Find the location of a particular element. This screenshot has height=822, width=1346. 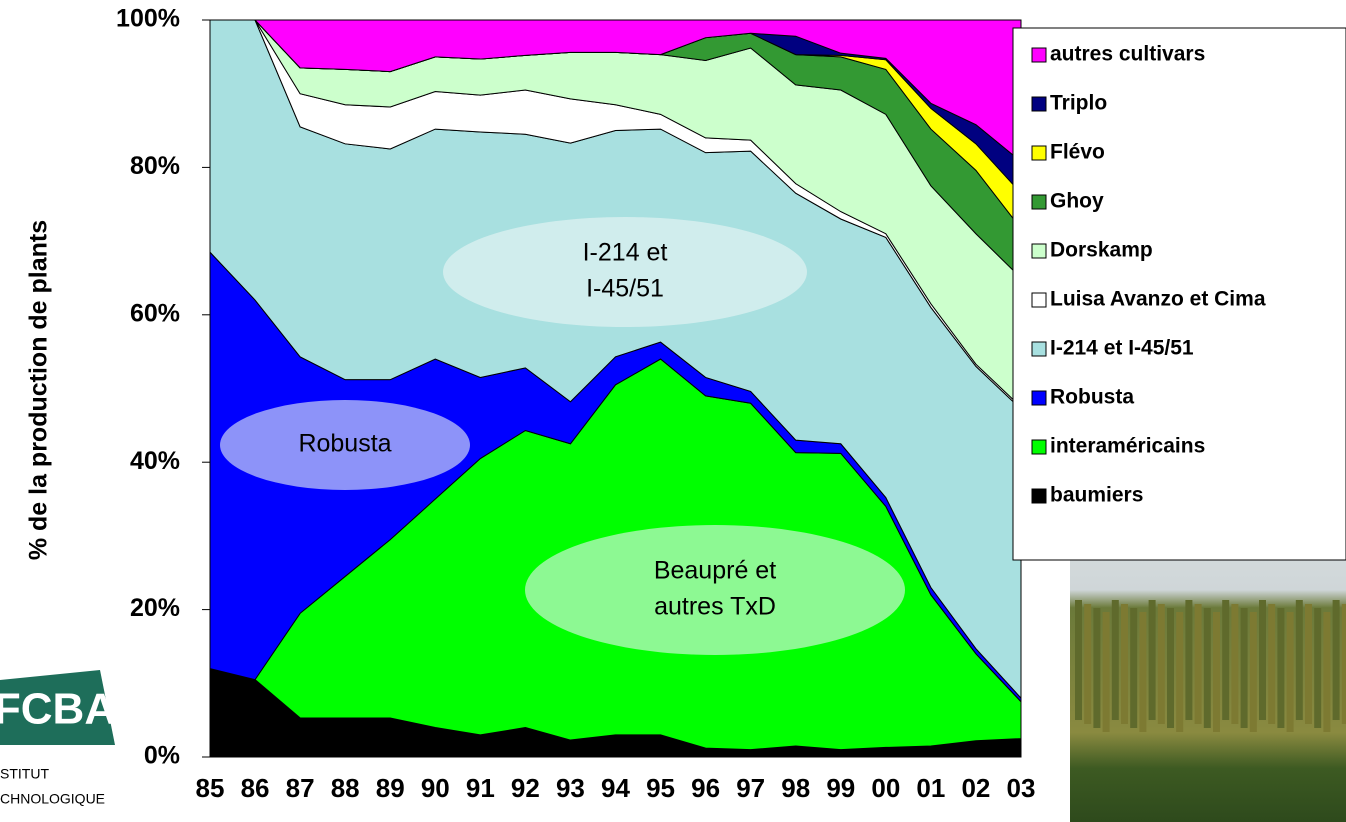

x-tick-label: 88 is located at coordinates (345, 788).